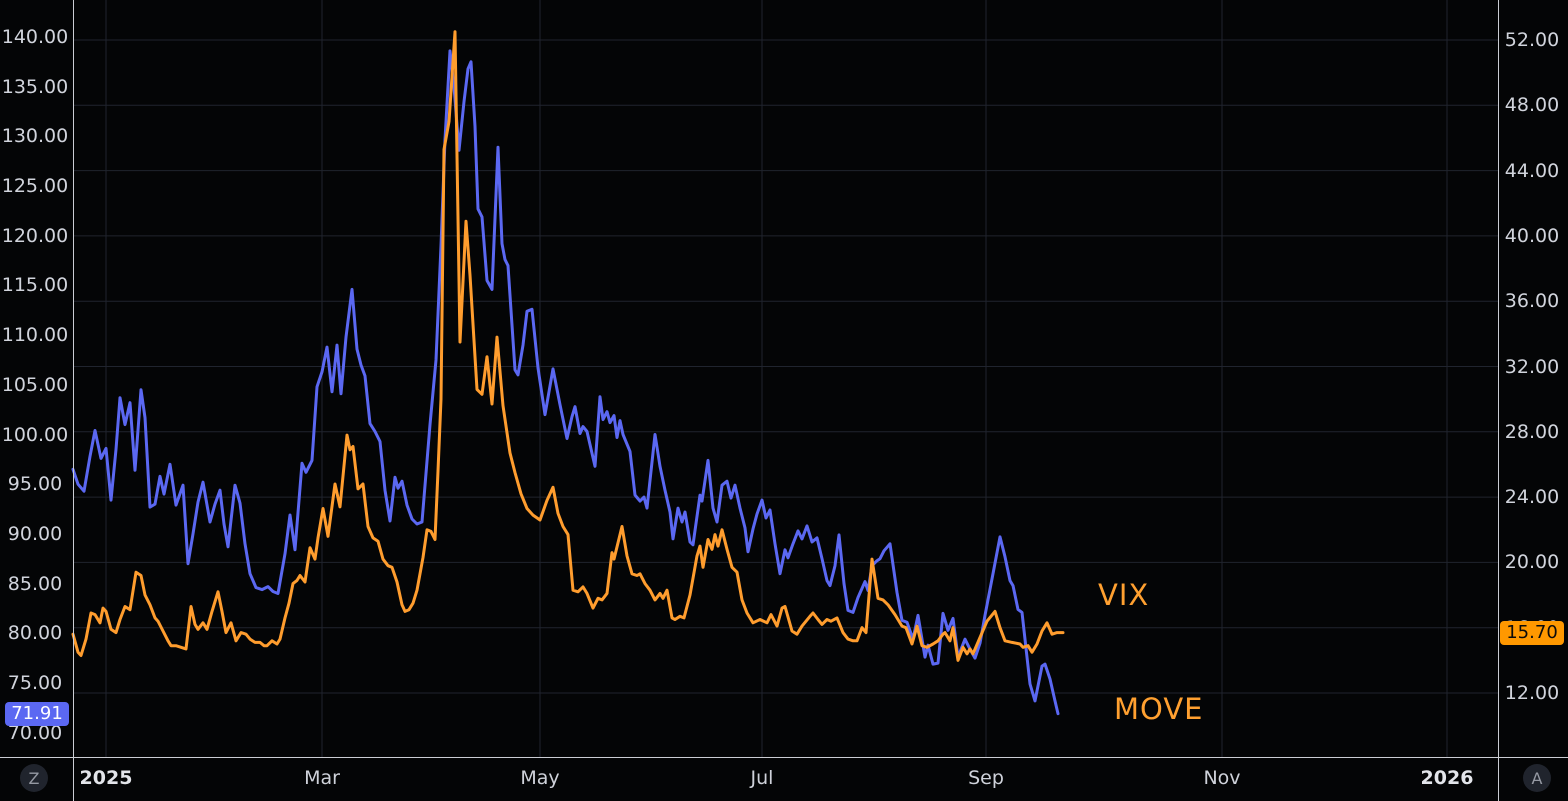  What do you see at coordinates (1447, 778) in the screenshot?
I see `time-axis-tick-label: 2026` at bounding box center [1447, 778].